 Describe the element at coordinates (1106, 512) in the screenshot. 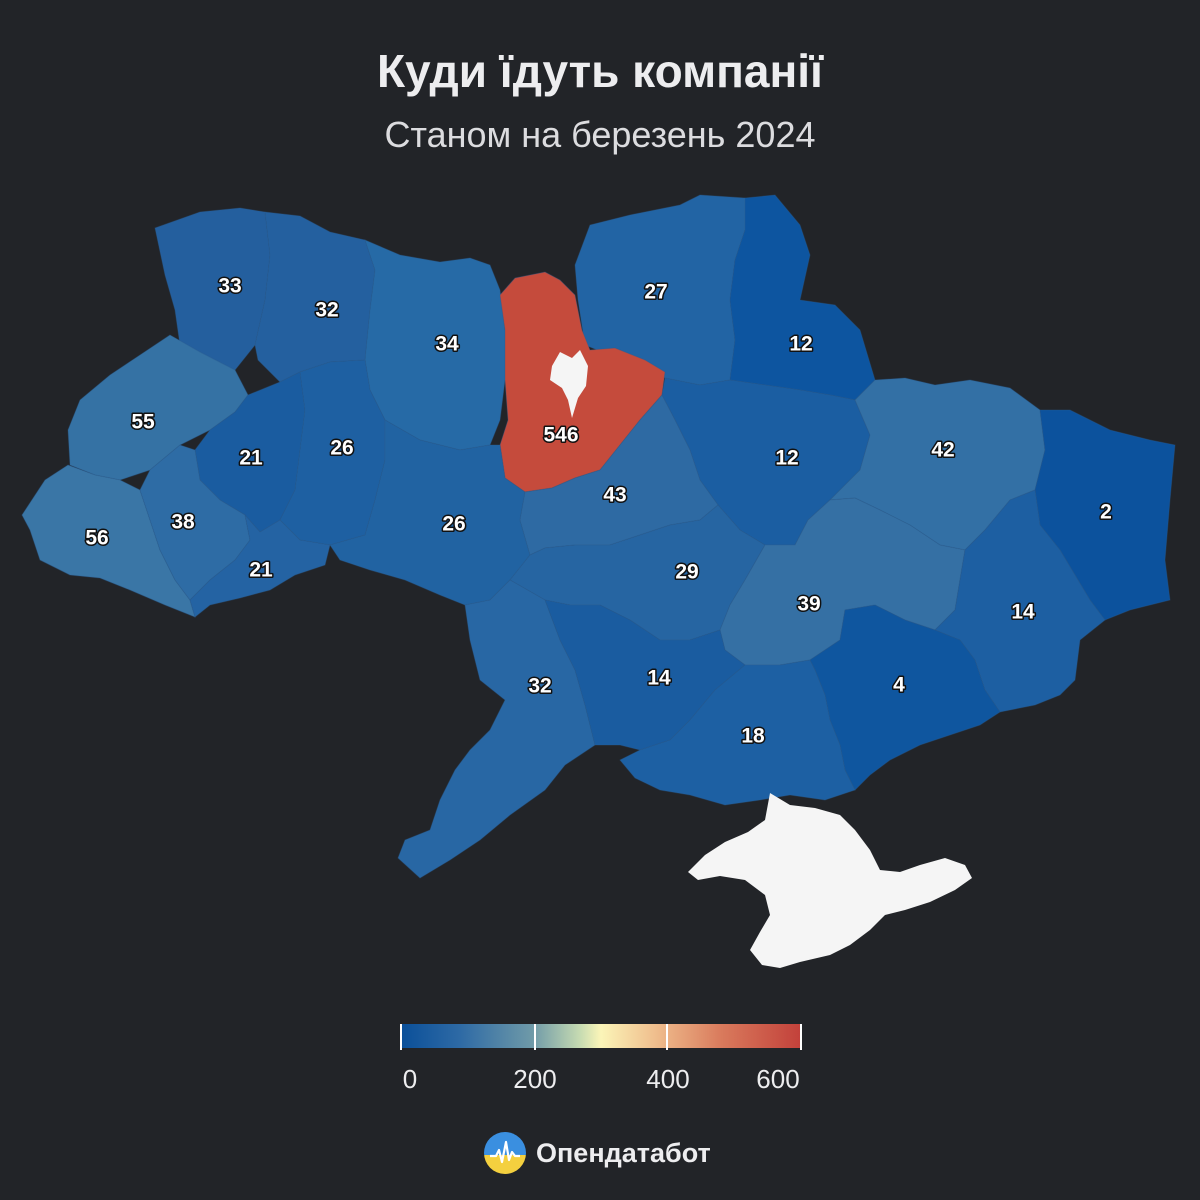

I see `label-luhansk: 2` at that location.